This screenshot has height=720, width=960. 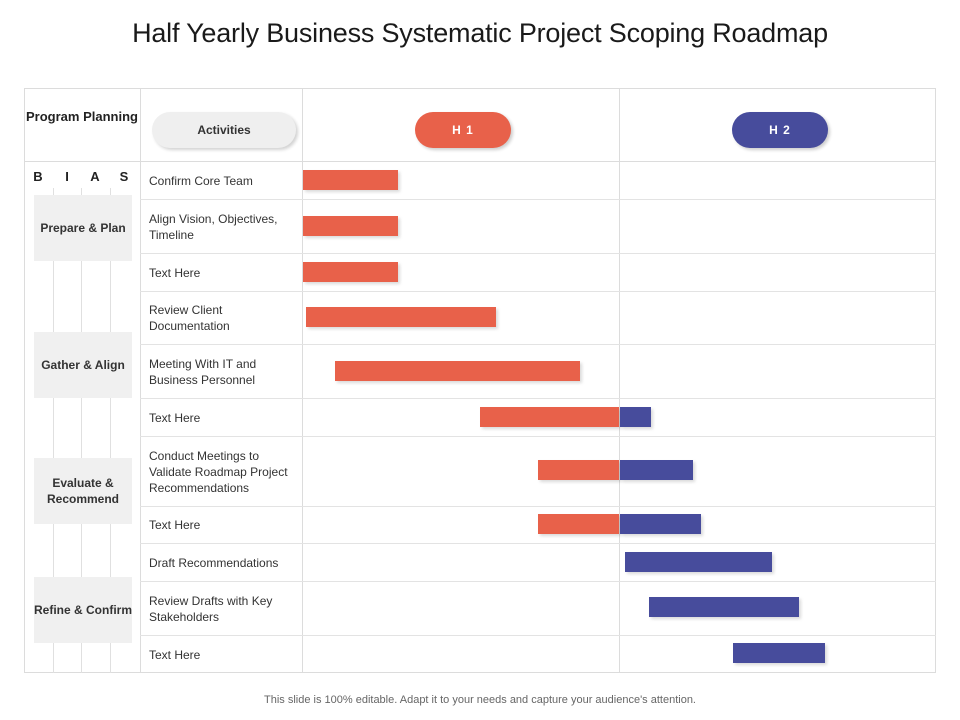 What do you see at coordinates (224, 130) in the screenshot?
I see `activities-pill: Activities` at bounding box center [224, 130].